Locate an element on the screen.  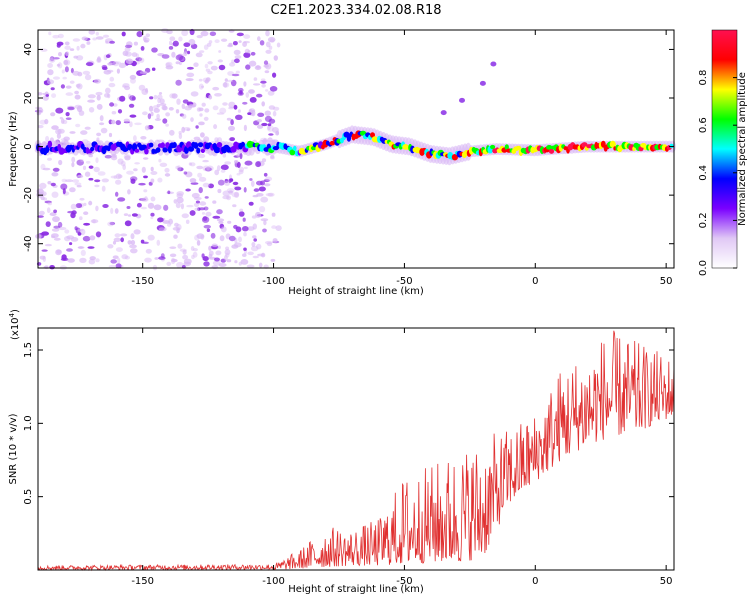
y-tick-label: 1.5 is located at coordinates (28, 350).